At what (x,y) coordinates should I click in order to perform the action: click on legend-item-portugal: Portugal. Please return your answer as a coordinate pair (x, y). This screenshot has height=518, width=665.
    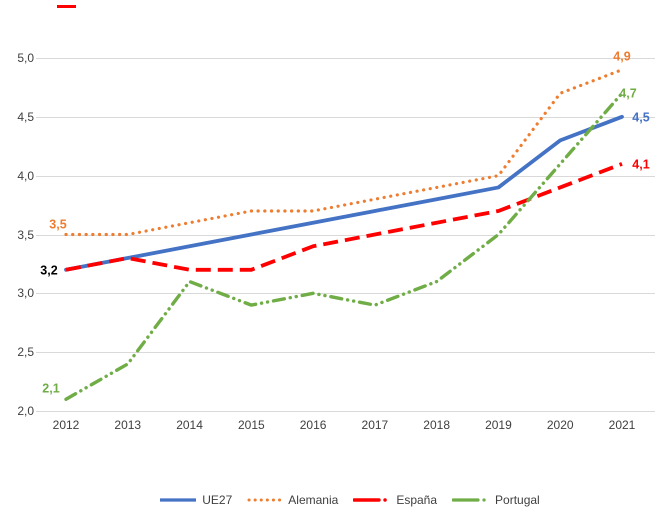
    Looking at the image, I should click on (496, 500).